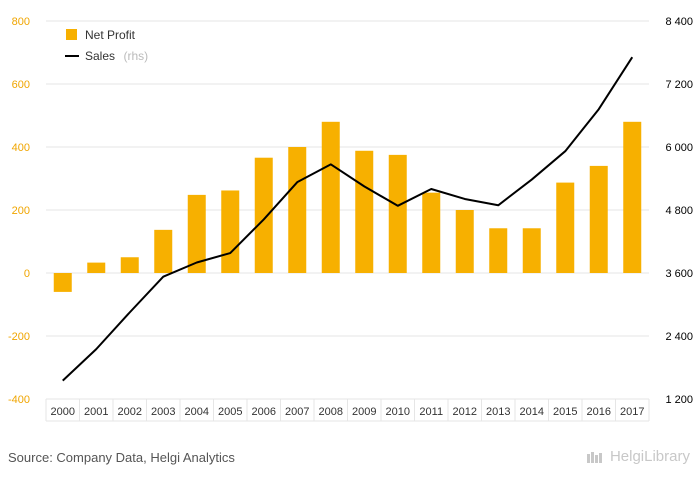  What do you see at coordinates (21, 148) in the screenshot?
I see `left-tick-label: 400` at bounding box center [21, 148].